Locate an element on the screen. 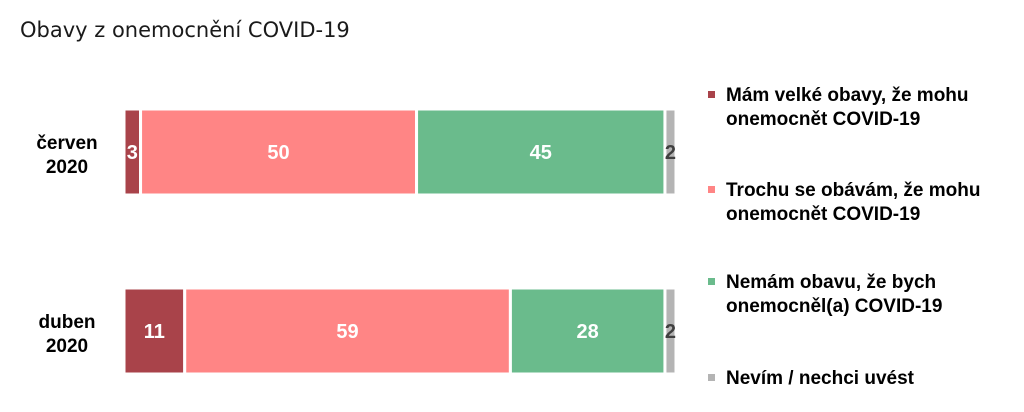 The image size is (1024, 412). bar-segment-big-worry is located at coordinates (154, 331).